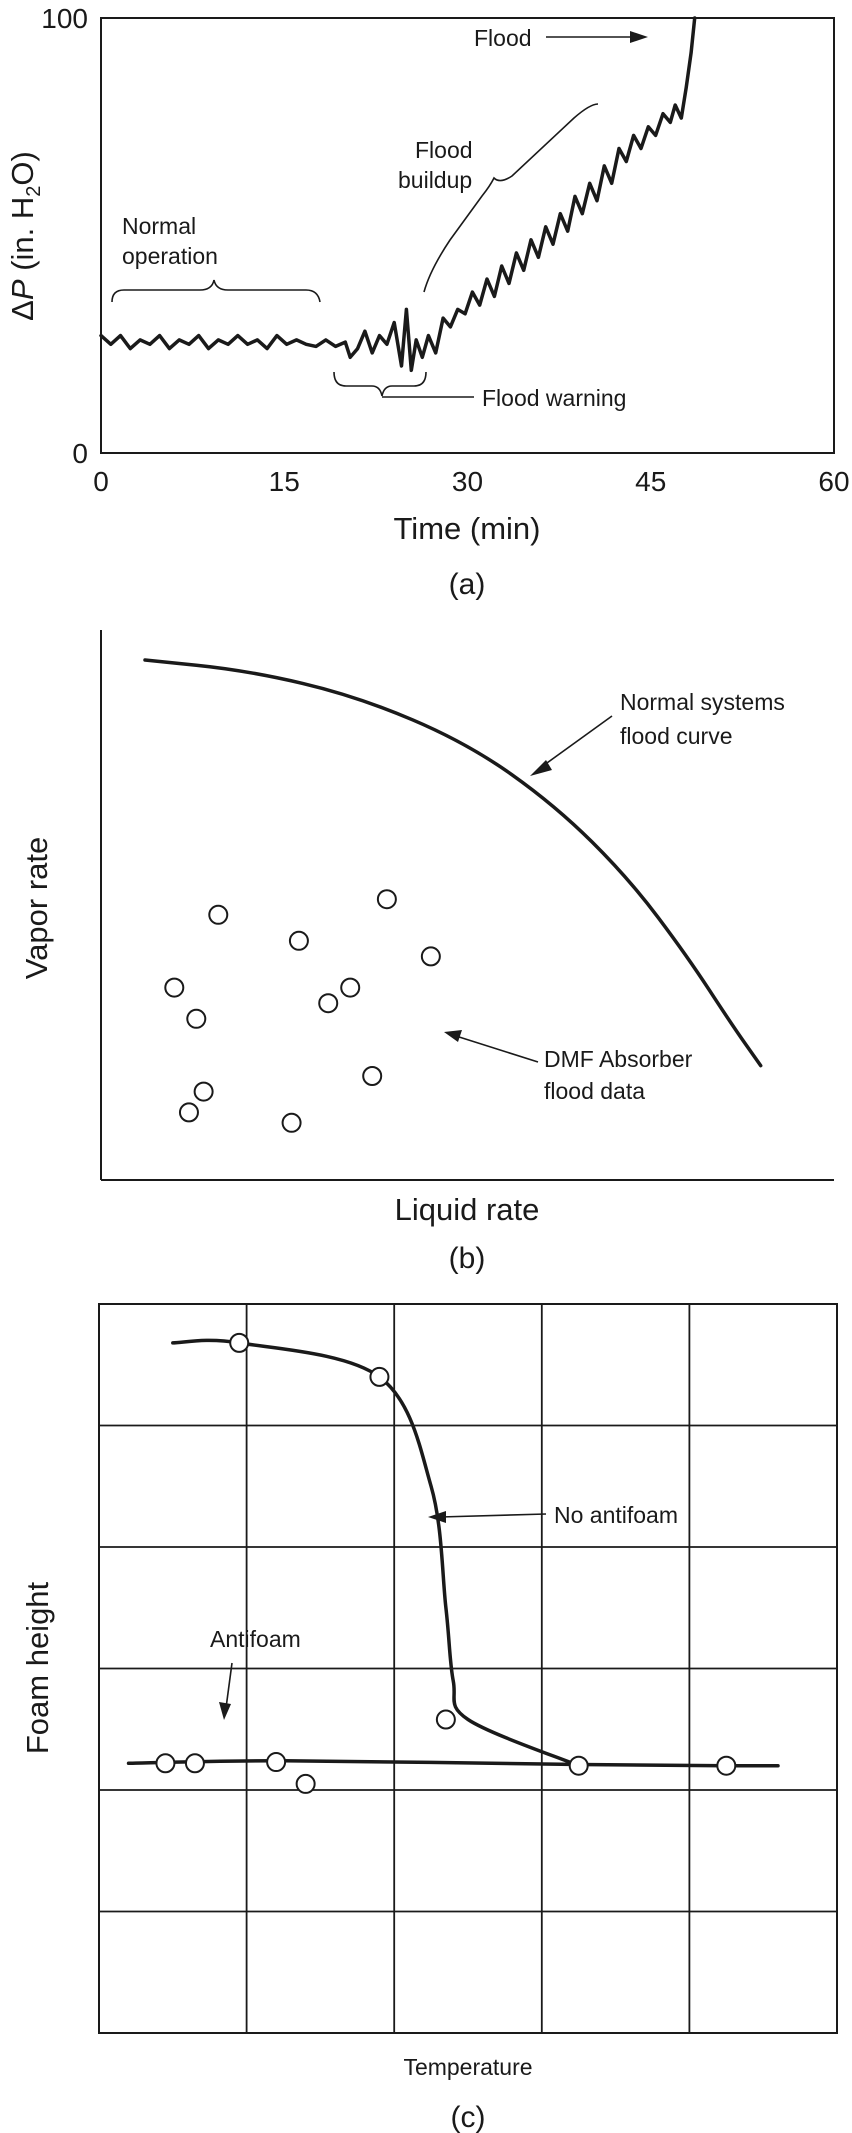 Image resolution: width=852 pixels, height=2133 pixels. Describe the element at coordinates (284, 481) in the screenshot. I see `x-tick-label: 15` at that location.